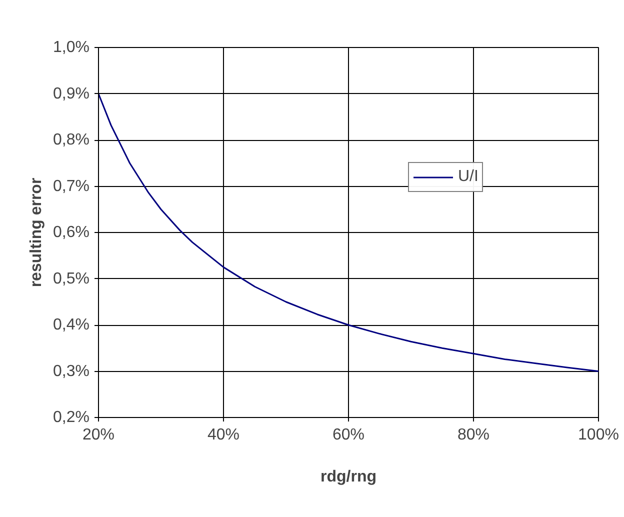 The image size is (624, 517). Describe the element at coordinates (598, 435) in the screenshot. I see `x-tick-label: 100%` at that location.